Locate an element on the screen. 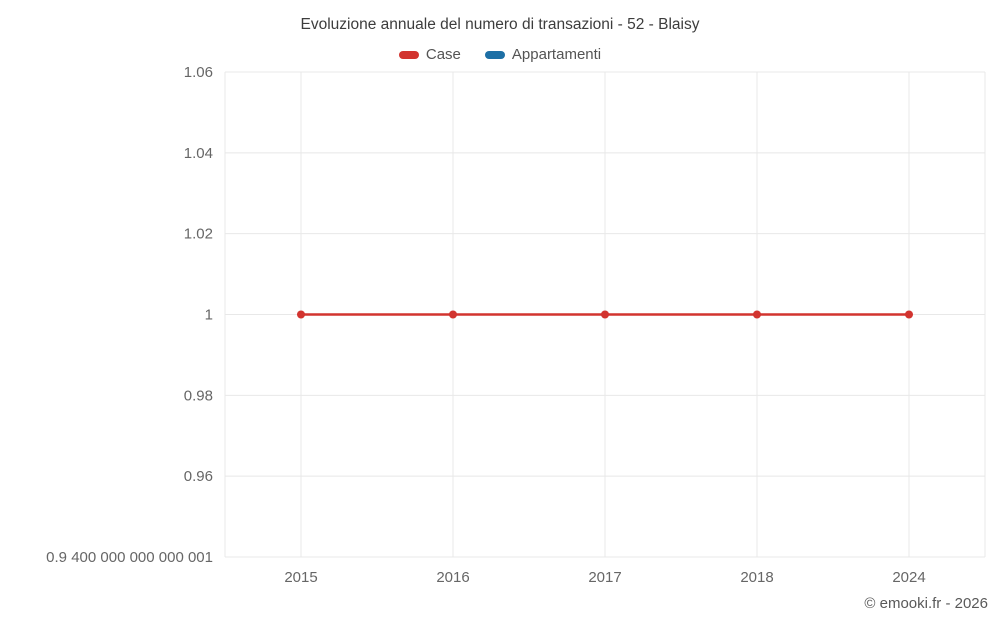 The height and width of the screenshot is (625, 1000). y-tick-label: 1 is located at coordinates (209, 315).